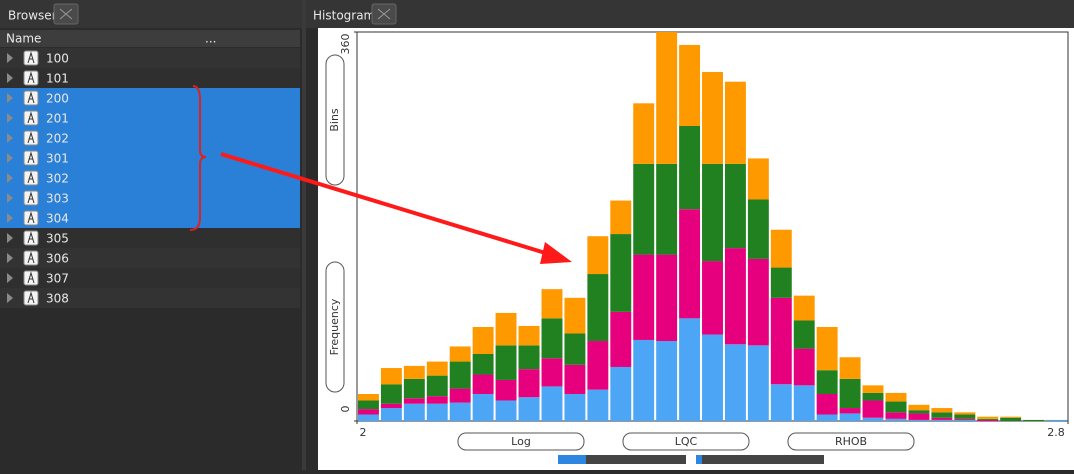 The image size is (1074, 474). Describe the element at coordinates (57, 219) in the screenshot. I see `item-label: 304` at that location.